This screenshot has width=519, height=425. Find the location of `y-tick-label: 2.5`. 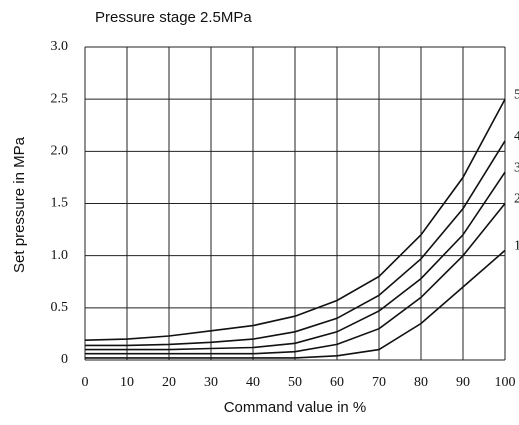

y-tick-label: 2.5 is located at coordinates (60, 98).